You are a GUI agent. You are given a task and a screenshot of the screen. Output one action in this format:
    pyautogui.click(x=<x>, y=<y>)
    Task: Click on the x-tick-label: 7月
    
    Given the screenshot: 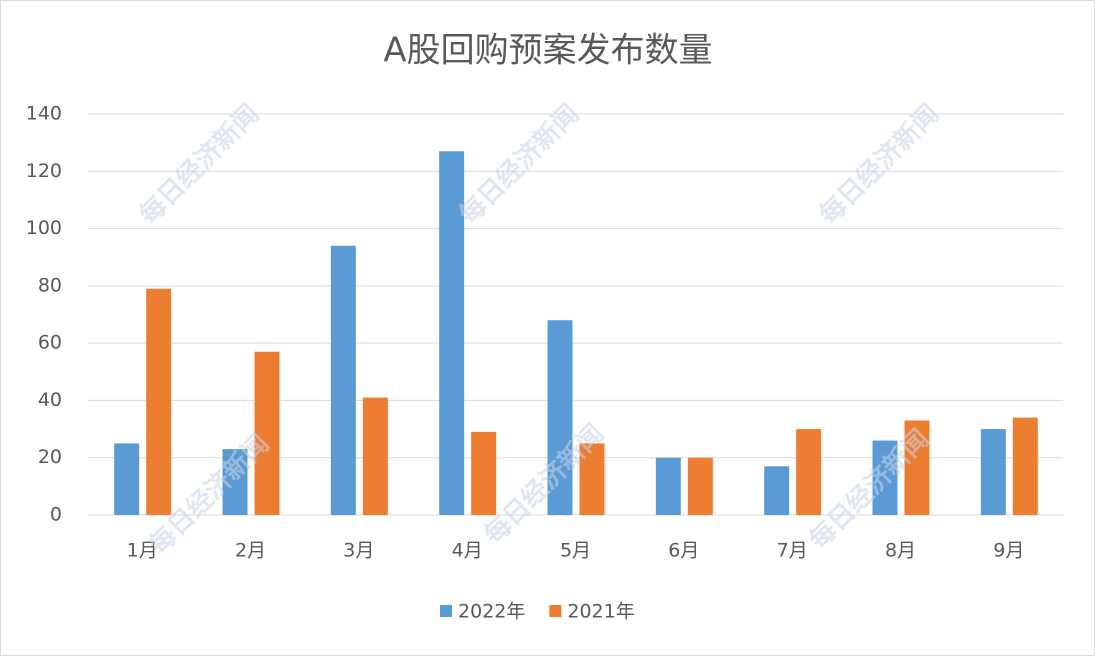 What is the action you would take?
    pyautogui.click(x=792, y=551)
    